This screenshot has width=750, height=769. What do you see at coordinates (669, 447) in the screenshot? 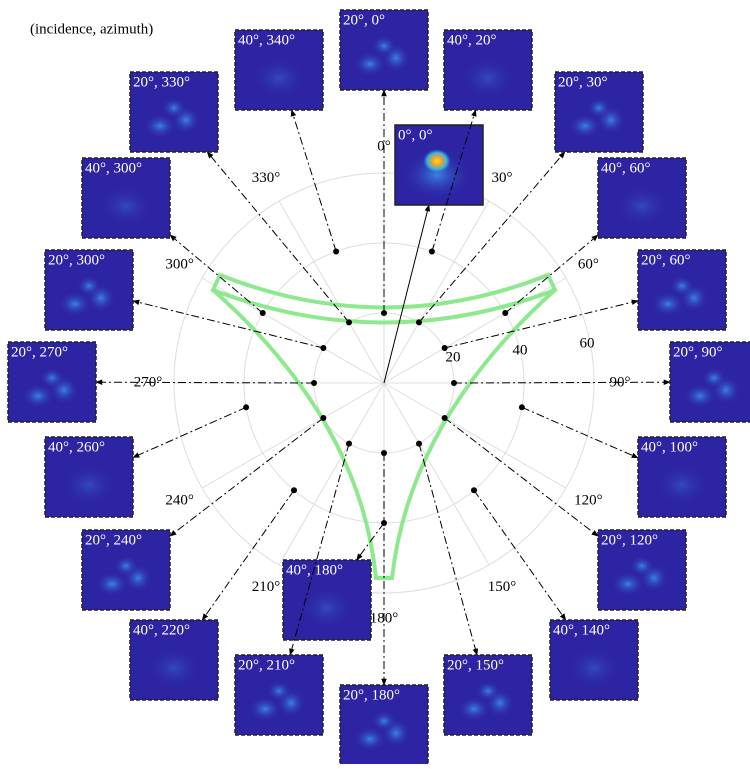
I see `inset-label: 40°, 100°` at bounding box center [669, 447].